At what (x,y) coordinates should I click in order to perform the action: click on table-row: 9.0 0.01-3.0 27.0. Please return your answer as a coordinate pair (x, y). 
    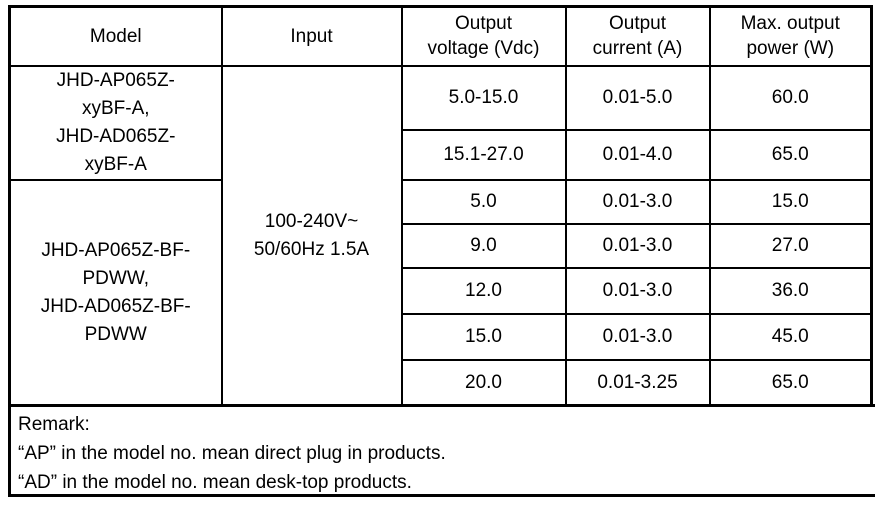
    Looking at the image, I should click on (441, 245).